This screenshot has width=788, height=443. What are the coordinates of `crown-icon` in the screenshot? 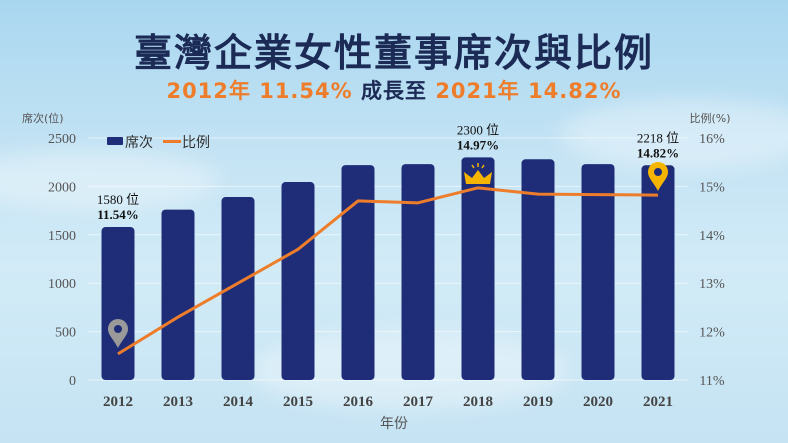 It's located at (478, 177).